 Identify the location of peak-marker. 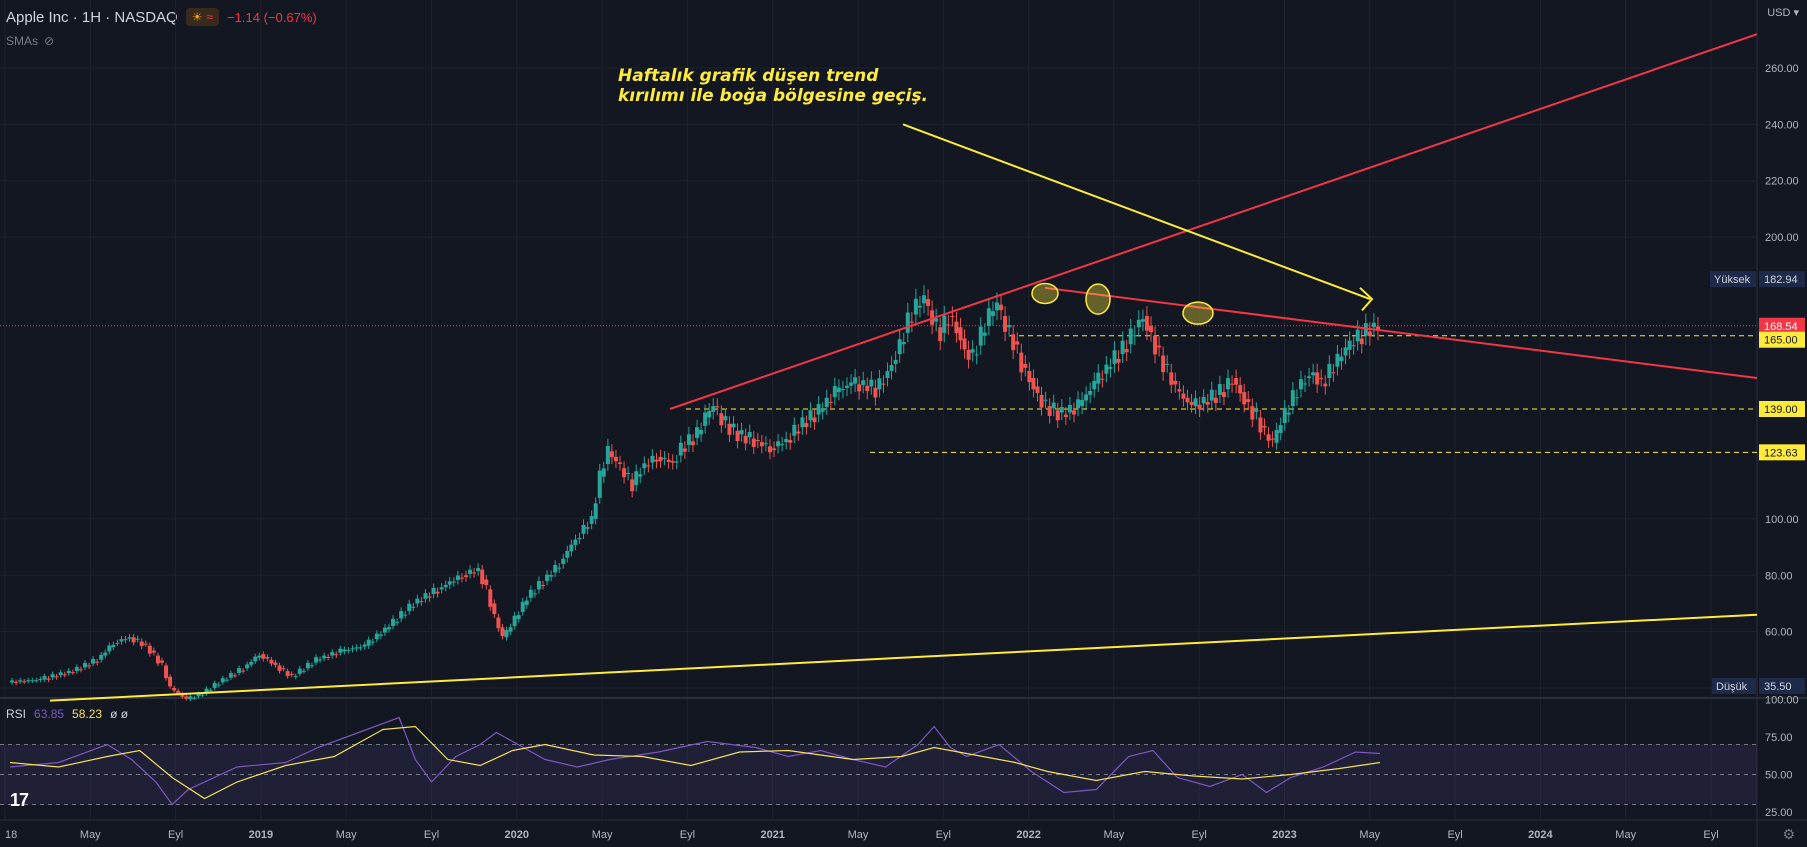
(1045, 293).